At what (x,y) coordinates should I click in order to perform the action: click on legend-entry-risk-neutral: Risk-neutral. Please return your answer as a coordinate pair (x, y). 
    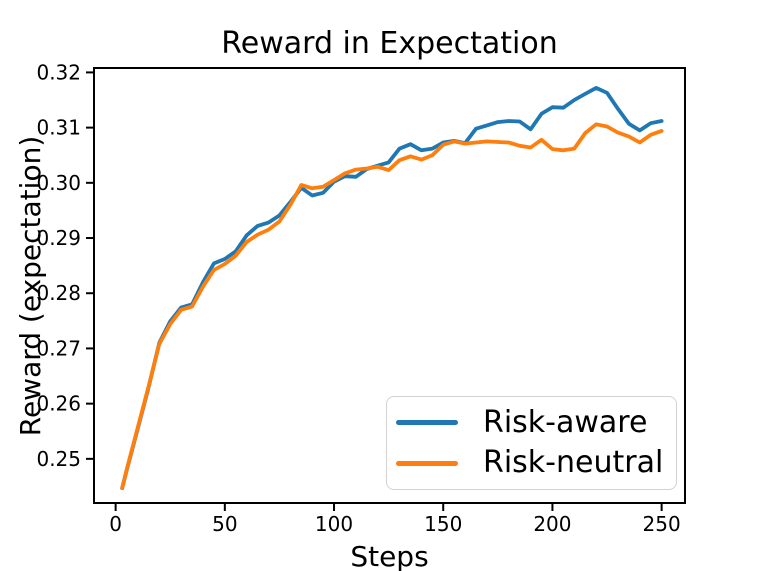
    Looking at the image, I should click on (536, 463).